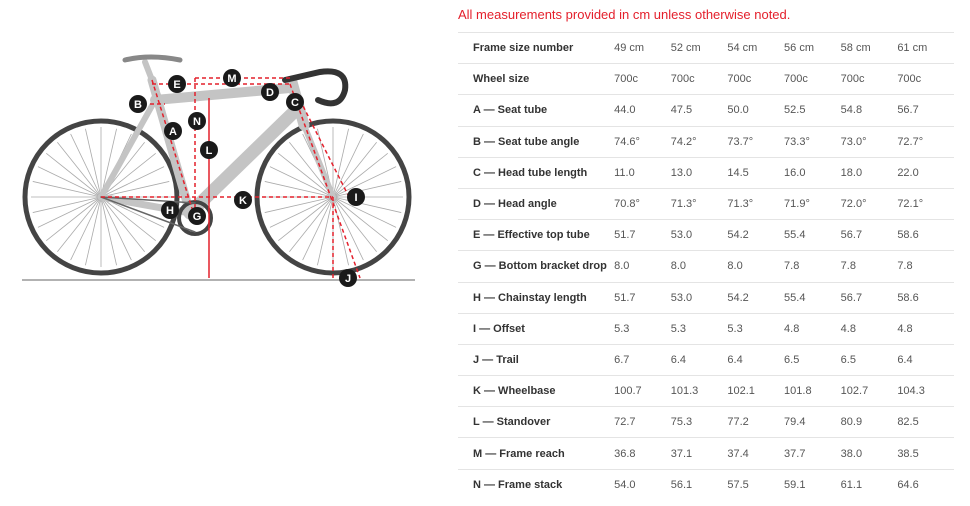 Image resolution: width=970 pixels, height=506 pixels. I want to click on marker-k: K, so click(243, 200).